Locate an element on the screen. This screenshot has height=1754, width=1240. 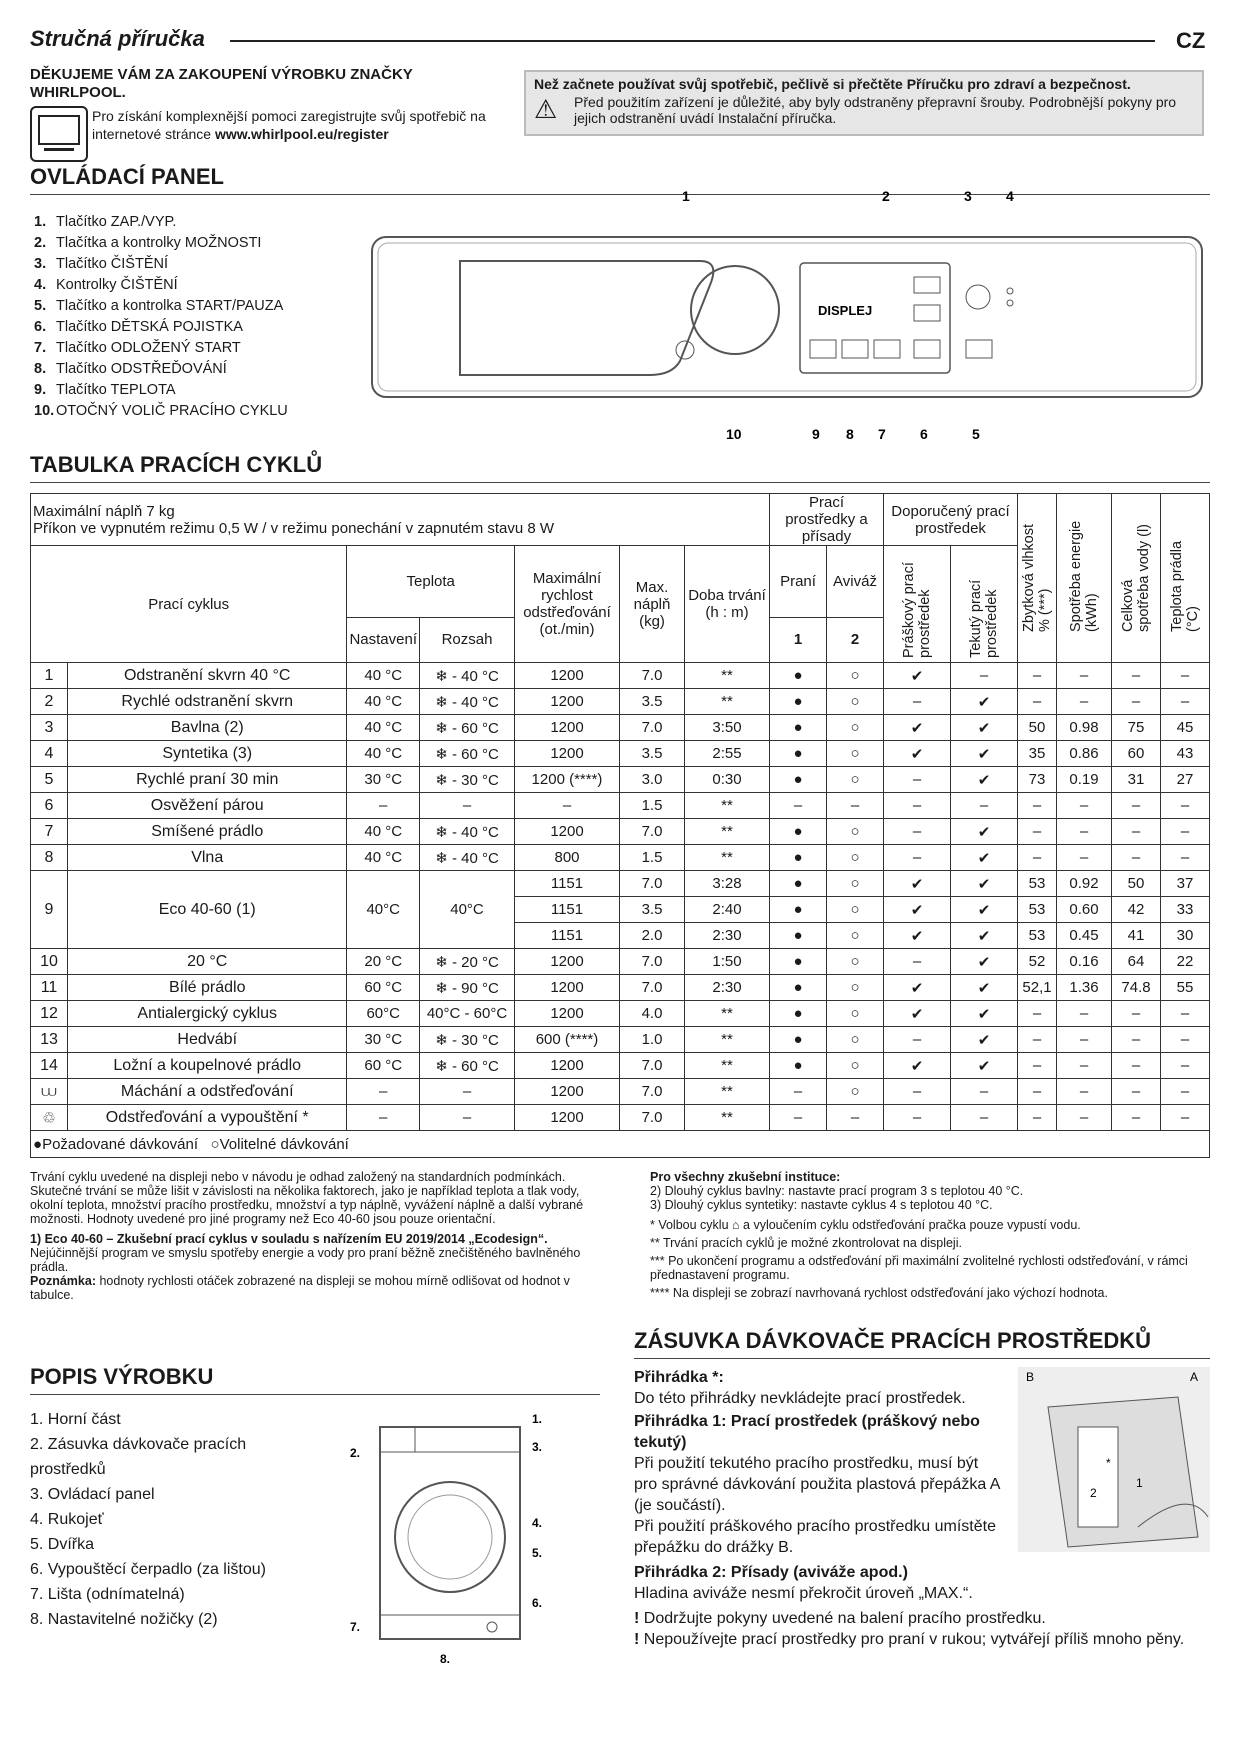
table-cell: 9 is located at coordinates (49, 909).